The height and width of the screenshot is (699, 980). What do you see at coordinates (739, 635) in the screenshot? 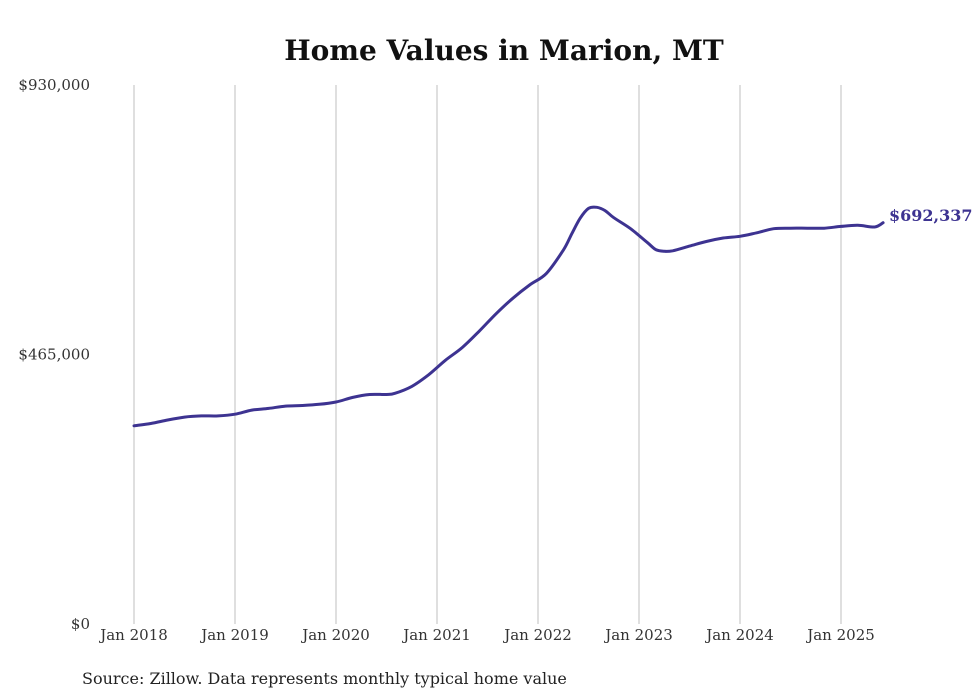
I see `x-tick-label: Jan 2024` at bounding box center [739, 635].